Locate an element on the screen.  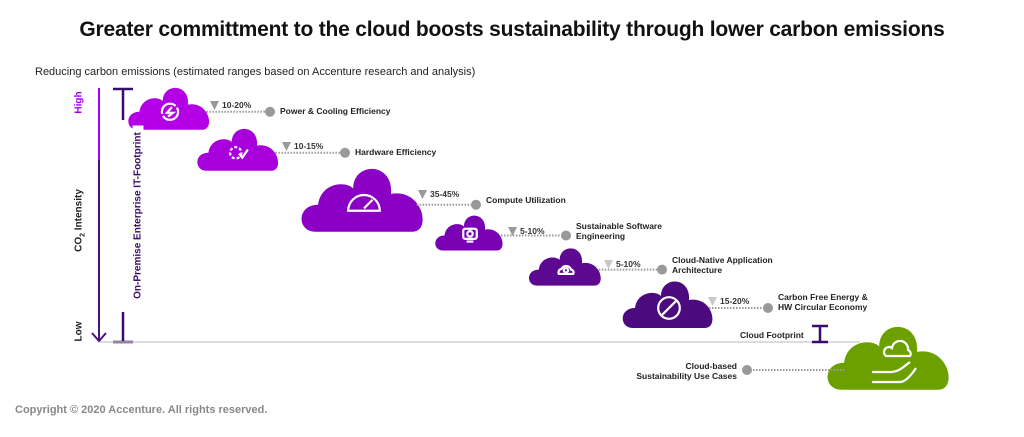
step-percent: 15-20% is located at coordinates (735, 301).